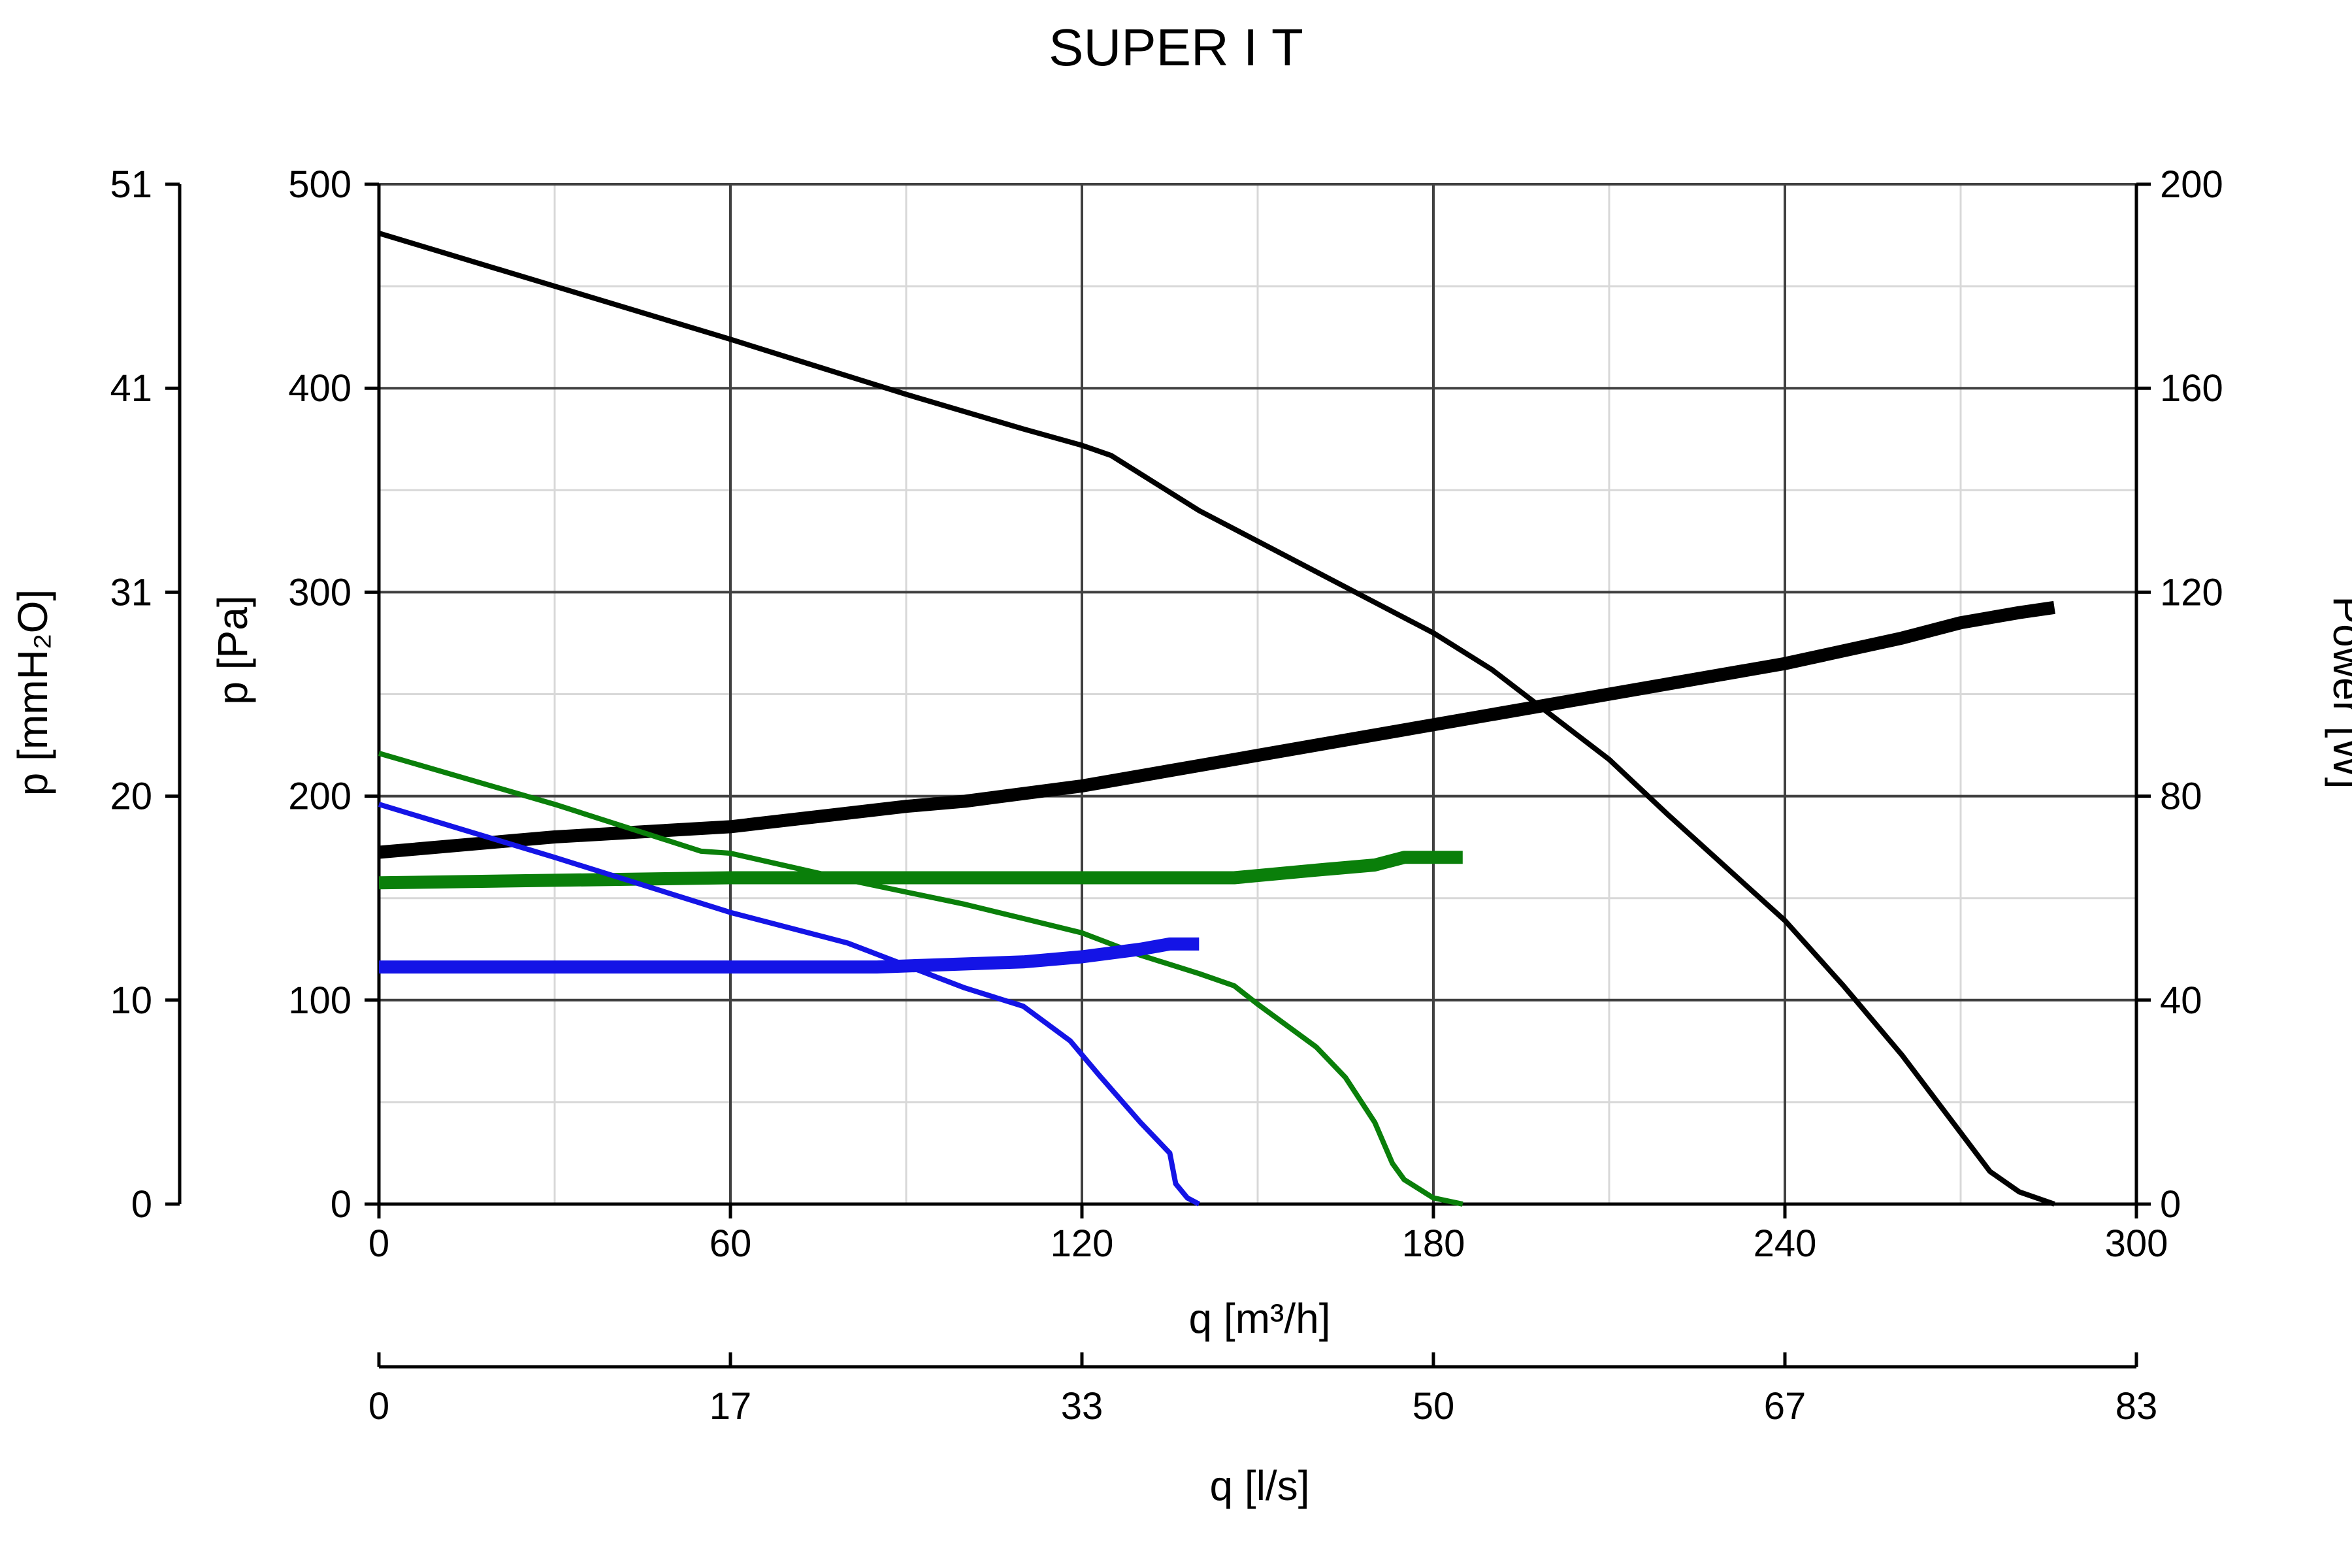 The height and width of the screenshot is (1568, 2352). Describe the element at coordinates (2170, 1204) in the screenshot. I see `power-tick-label: 0` at that location.